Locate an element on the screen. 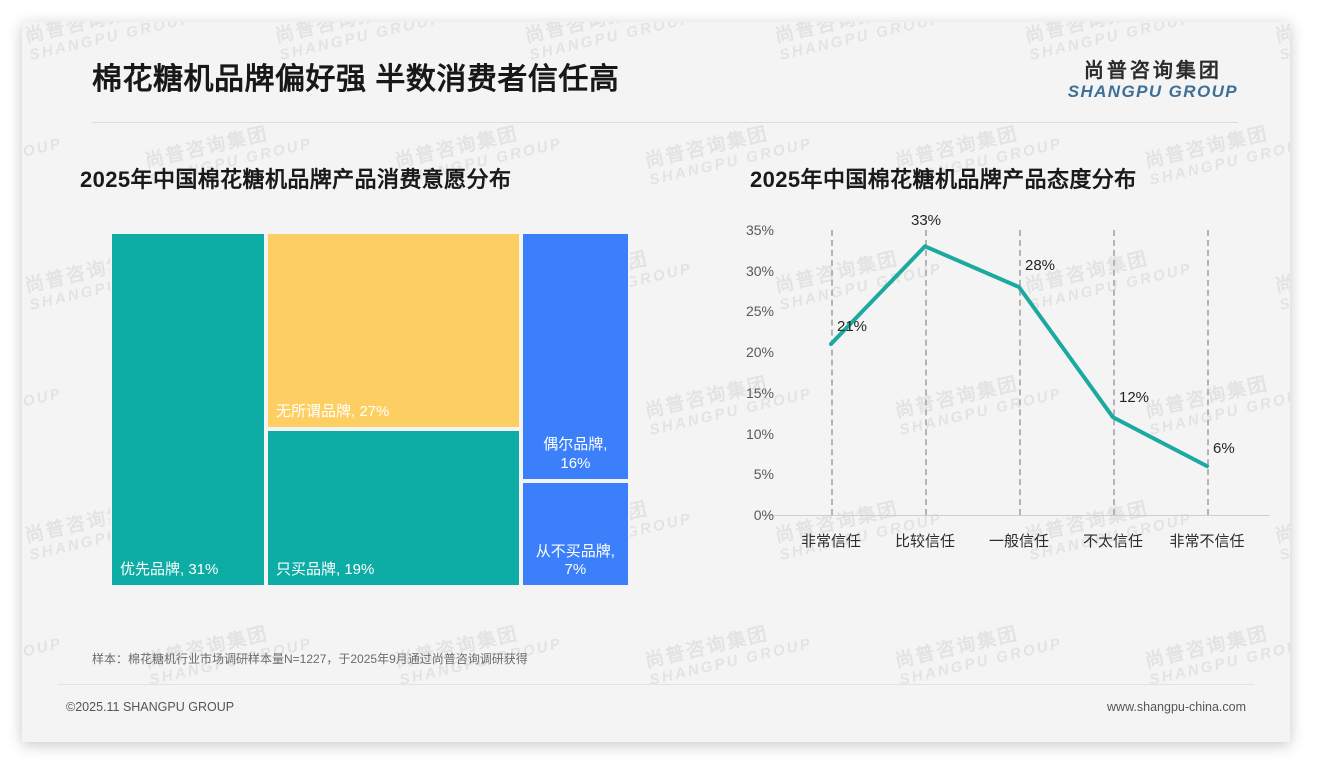 The width and height of the screenshot is (1340, 780). treemap-cell: 从不买品牌, 7% is located at coordinates (575, 533).